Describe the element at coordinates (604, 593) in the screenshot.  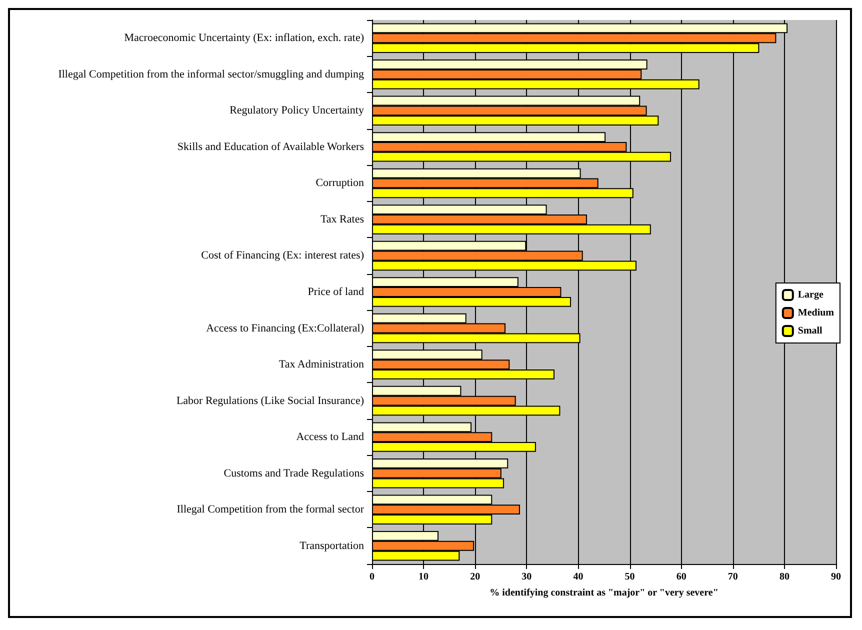
I see `x-axis-title: % identifying constraint as "major" or "very severe"` at that location.